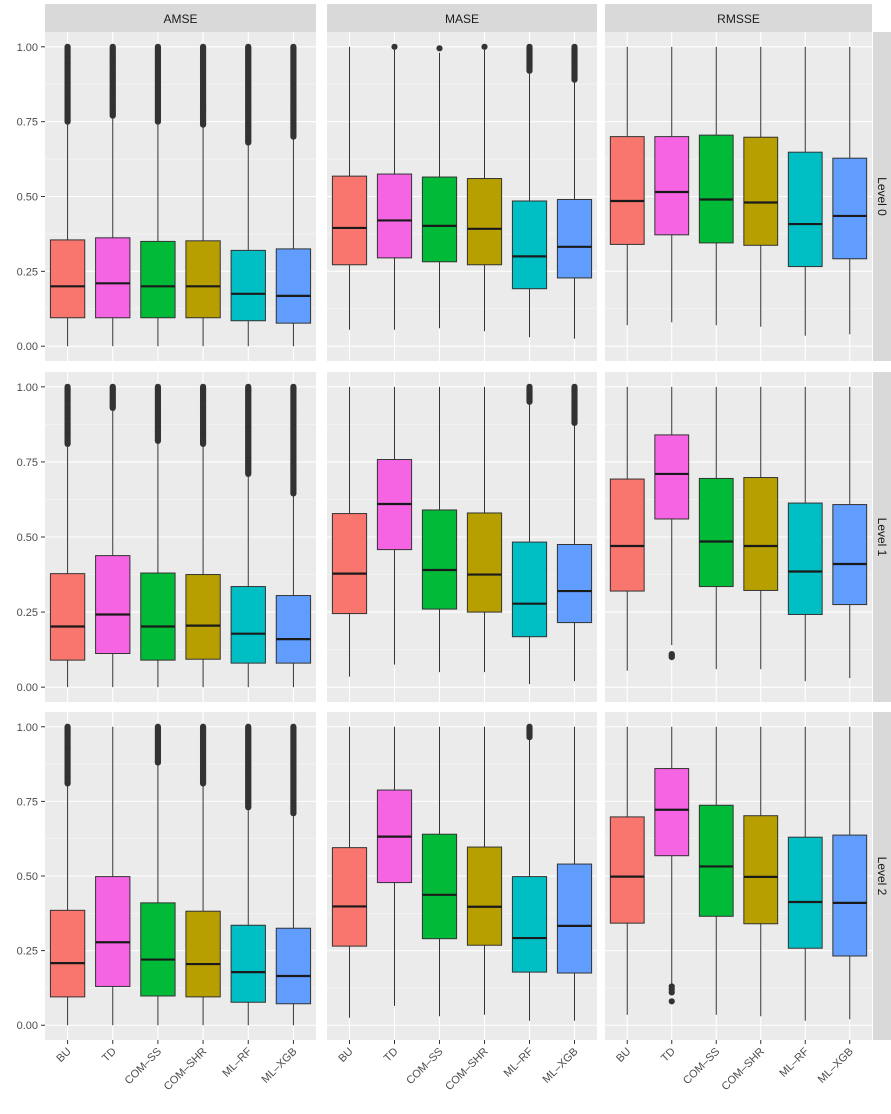 This screenshot has height=1114, width=891. I want to click on strip-row-bg, so click(882, 196).